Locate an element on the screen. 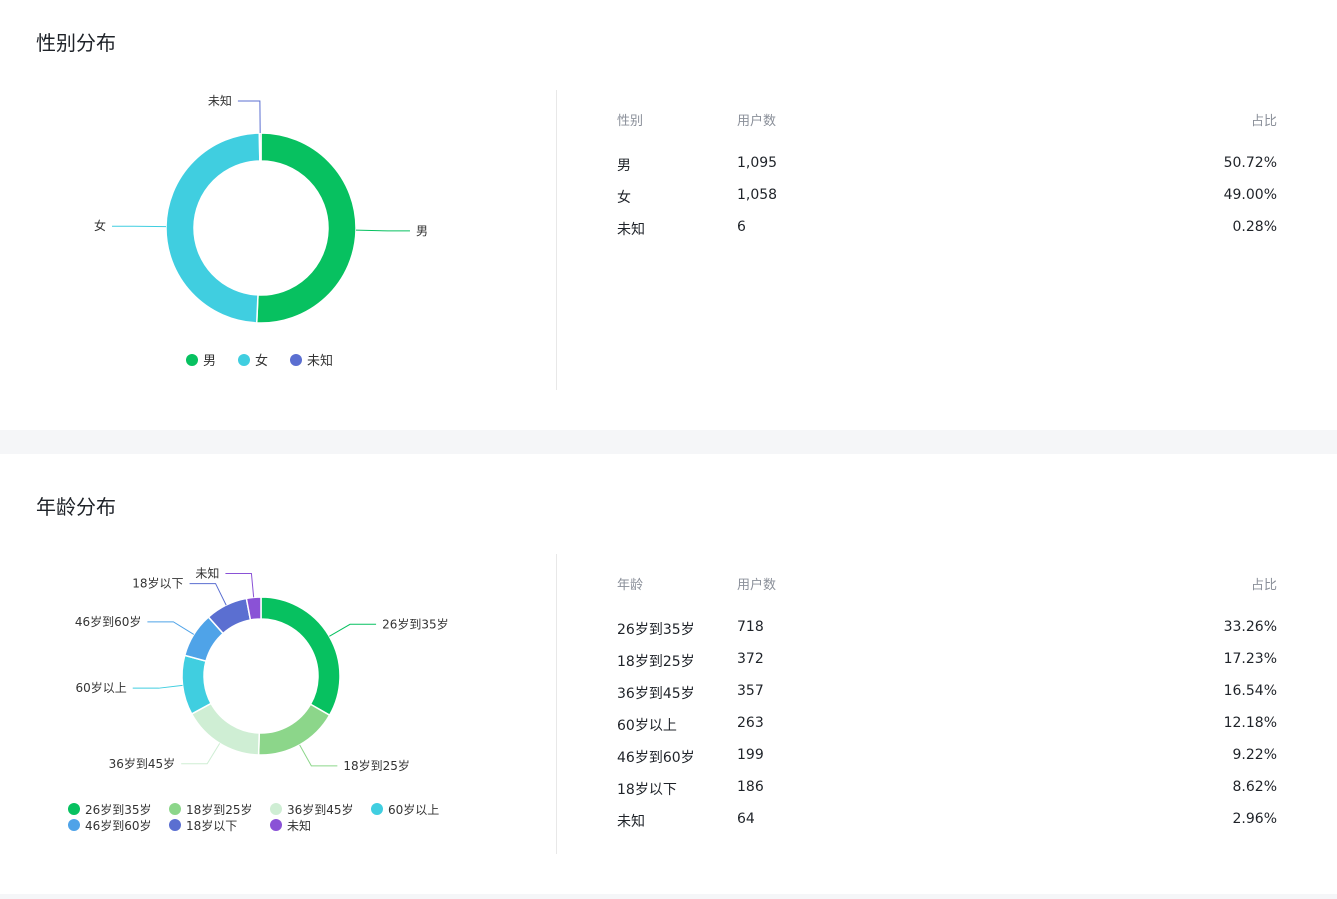 This screenshot has width=1337, height=899. cell-label: 18岁以下 is located at coordinates (647, 790).